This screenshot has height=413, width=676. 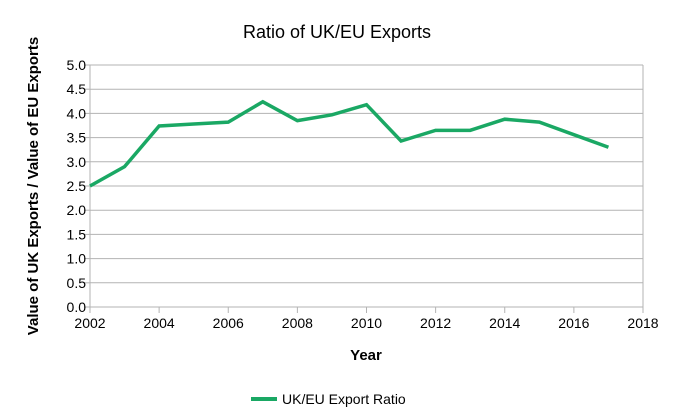 What do you see at coordinates (77, 210) in the screenshot?
I see `y-tick-label: 2.0` at bounding box center [77, 210].